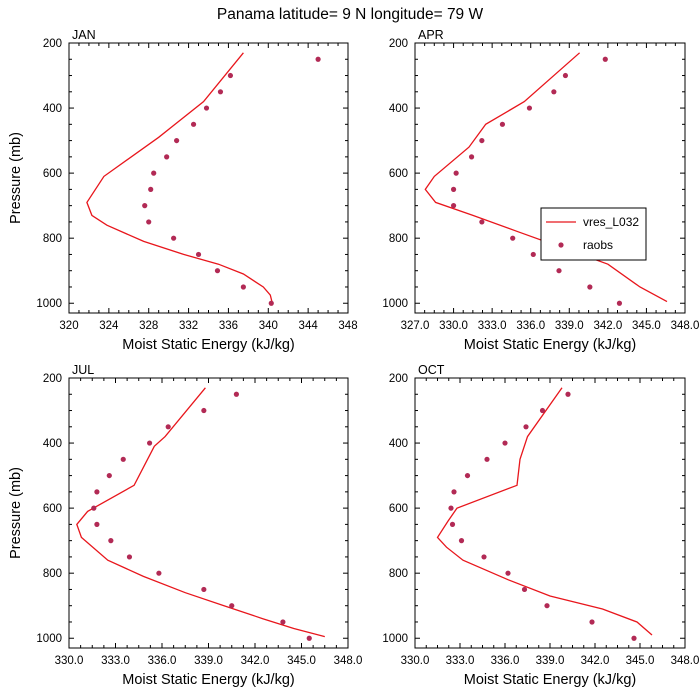 The image size is (700, 700). I want to click on panel-title: JAN, so click(84, 35).